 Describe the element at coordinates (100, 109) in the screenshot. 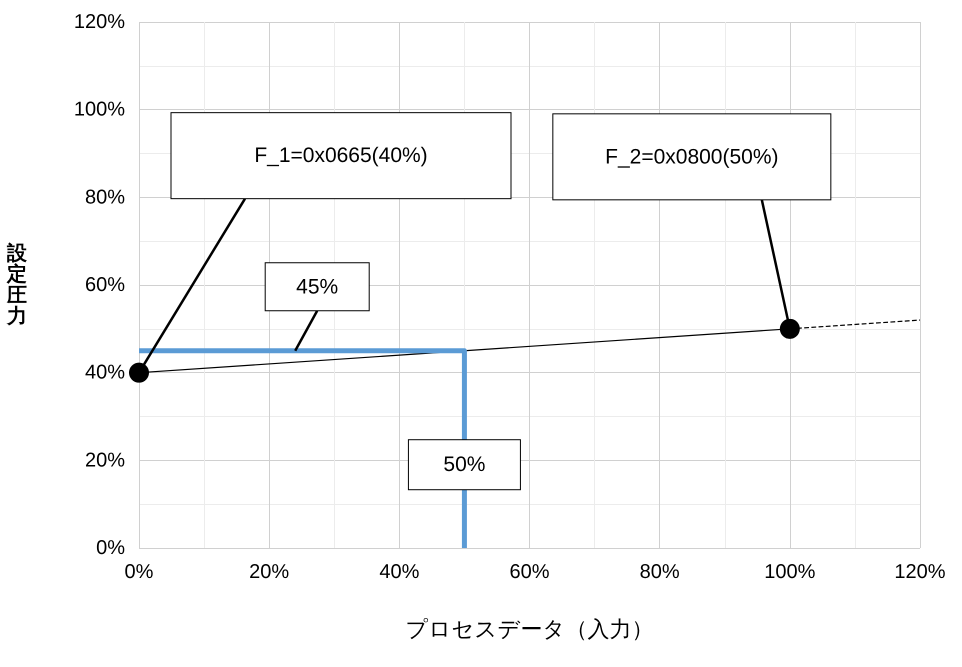

I see `y-tick-label: 100%` at that location.